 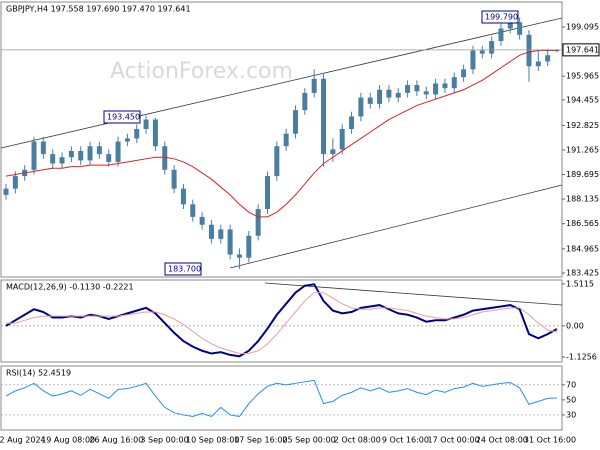 I want to click on y-tick-label: 188.135, so click(x=582, y=199).